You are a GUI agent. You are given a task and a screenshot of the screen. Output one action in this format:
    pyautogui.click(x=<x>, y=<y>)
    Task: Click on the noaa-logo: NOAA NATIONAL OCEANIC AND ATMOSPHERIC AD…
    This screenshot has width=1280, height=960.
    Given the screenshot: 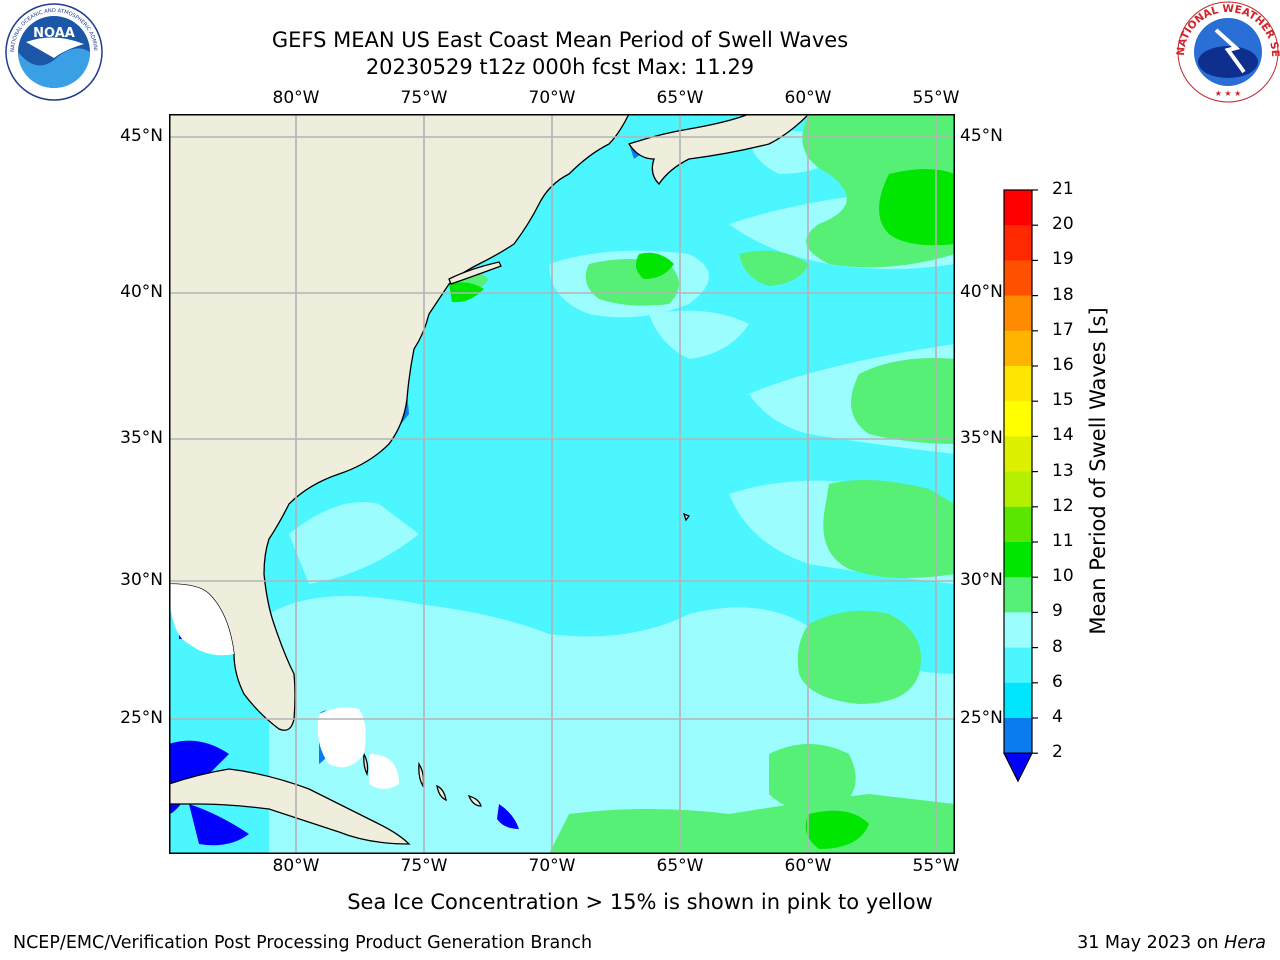 What is the action you would take?
    pyautogui.click(x=53, y=51)
    